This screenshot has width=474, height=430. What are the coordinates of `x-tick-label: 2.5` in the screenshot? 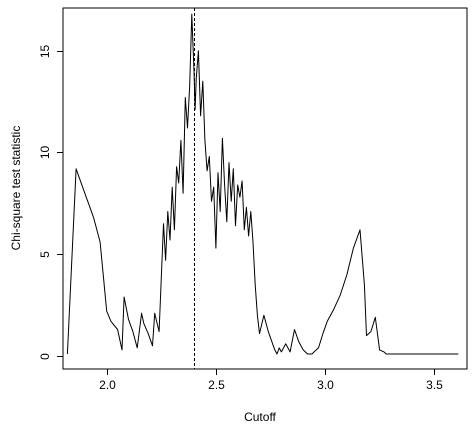 It's located at (216, 385).